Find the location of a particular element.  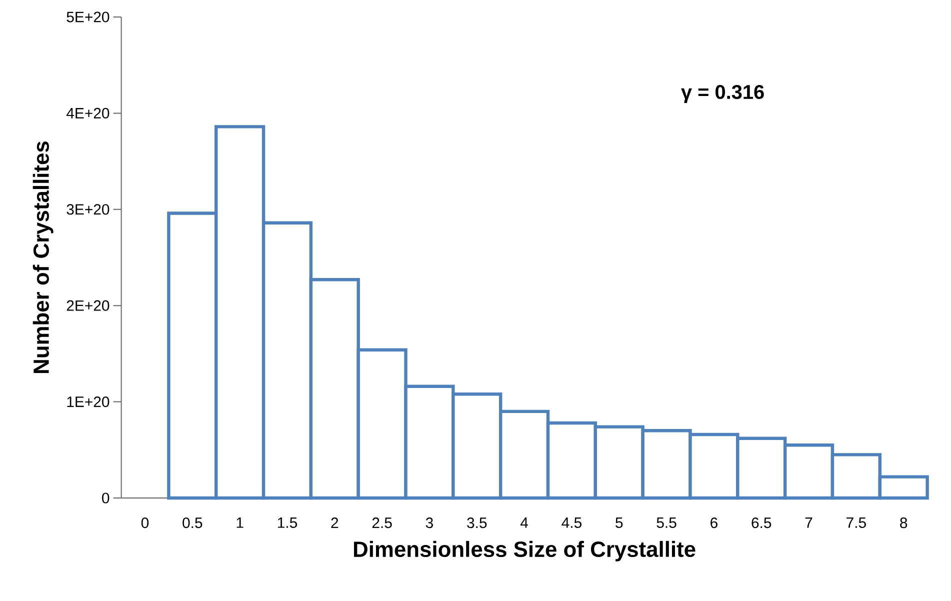

x-tick-label: 3 is located at coordinates (429, 523).